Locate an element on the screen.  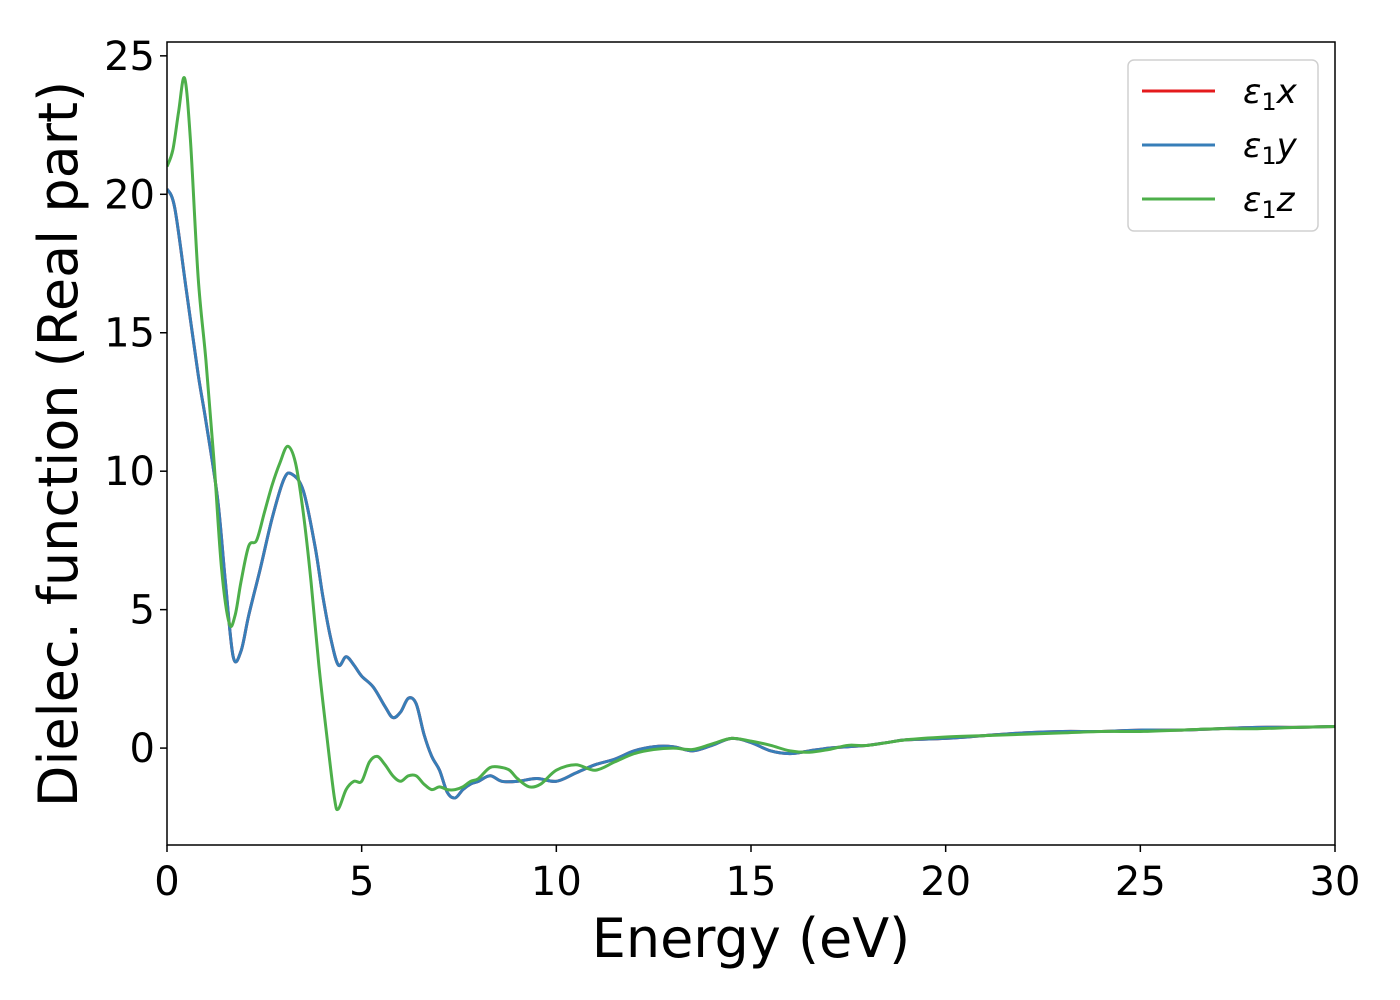
y-tick-label: 25 is located at coordinates (129, 57).